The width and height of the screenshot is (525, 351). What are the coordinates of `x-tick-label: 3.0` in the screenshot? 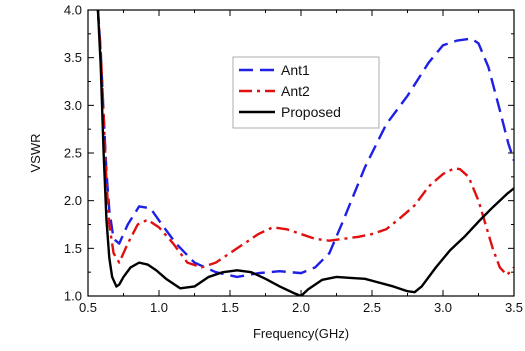 It's located at (443, 307).